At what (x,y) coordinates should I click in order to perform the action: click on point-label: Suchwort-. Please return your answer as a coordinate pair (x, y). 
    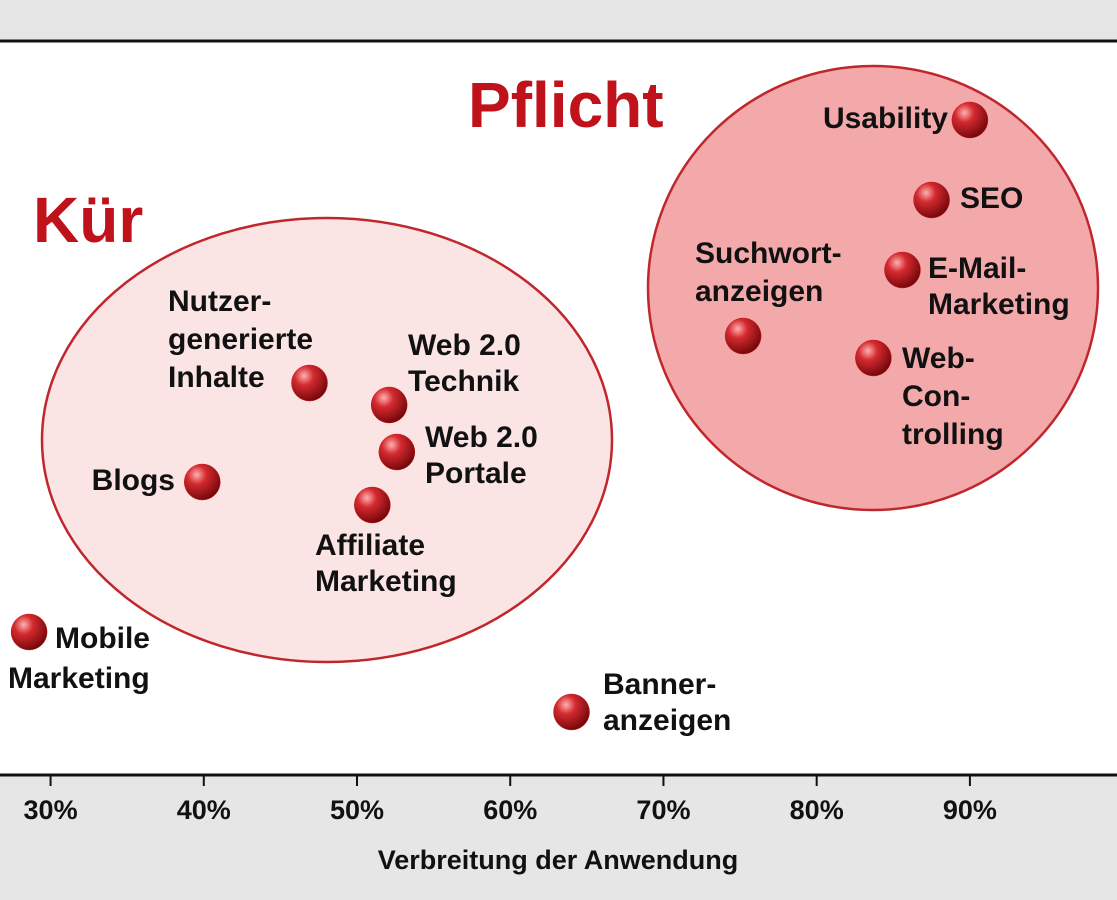
    Looking at the image, I should click on (768, 253).